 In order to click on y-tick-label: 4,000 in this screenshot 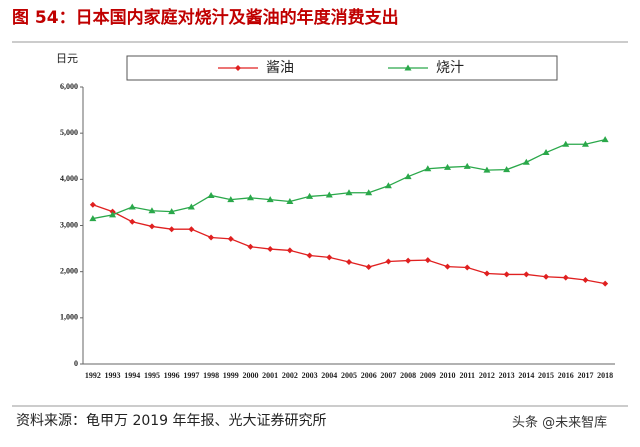, I will do `click(69, 178)`.